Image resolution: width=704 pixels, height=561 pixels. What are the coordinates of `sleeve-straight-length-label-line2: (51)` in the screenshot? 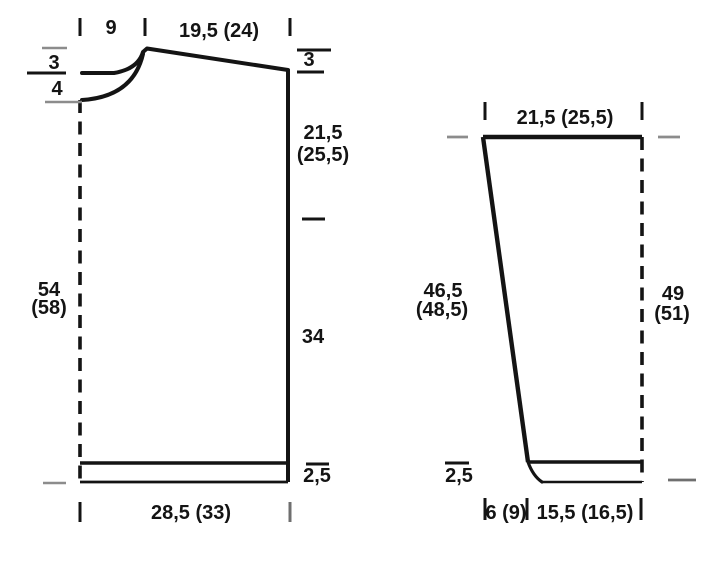 It's located at (672, 314).